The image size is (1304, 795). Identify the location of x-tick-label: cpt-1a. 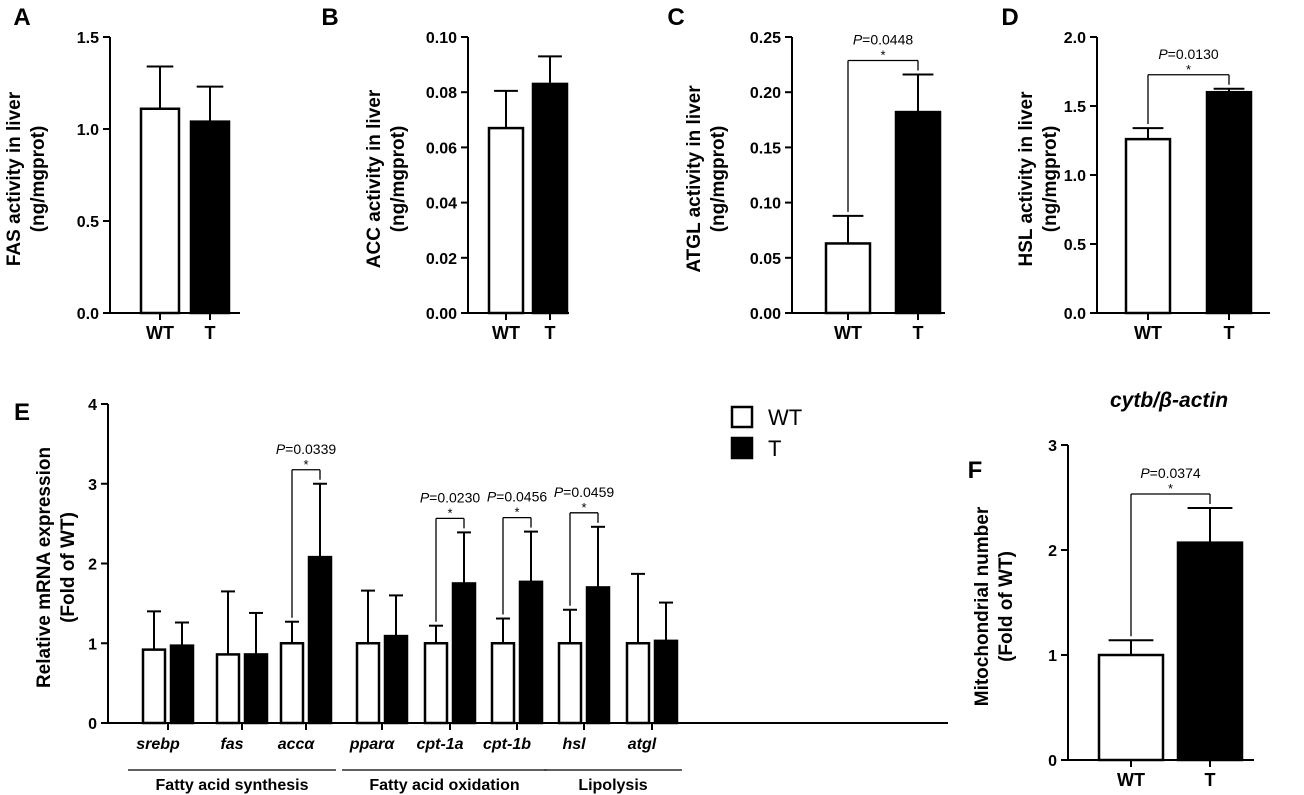
(439, 744).